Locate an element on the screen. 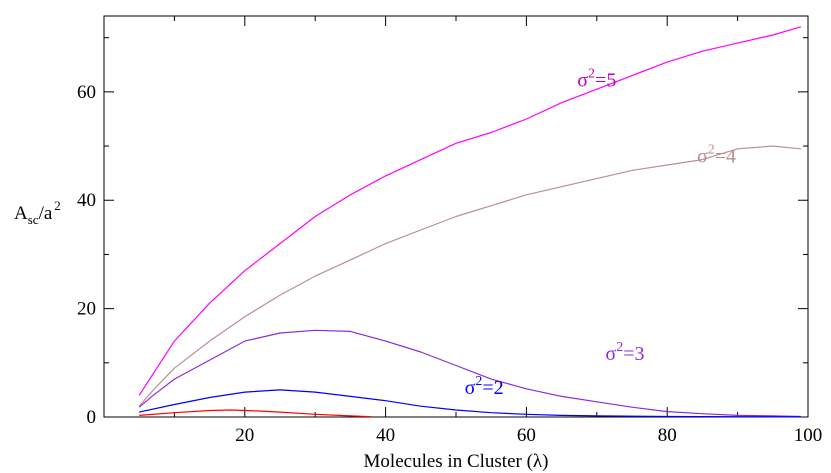 The width and height of the screenshot is (831, 473). series-annotation-2: σ2=4 is located at coordinates (716, 154).